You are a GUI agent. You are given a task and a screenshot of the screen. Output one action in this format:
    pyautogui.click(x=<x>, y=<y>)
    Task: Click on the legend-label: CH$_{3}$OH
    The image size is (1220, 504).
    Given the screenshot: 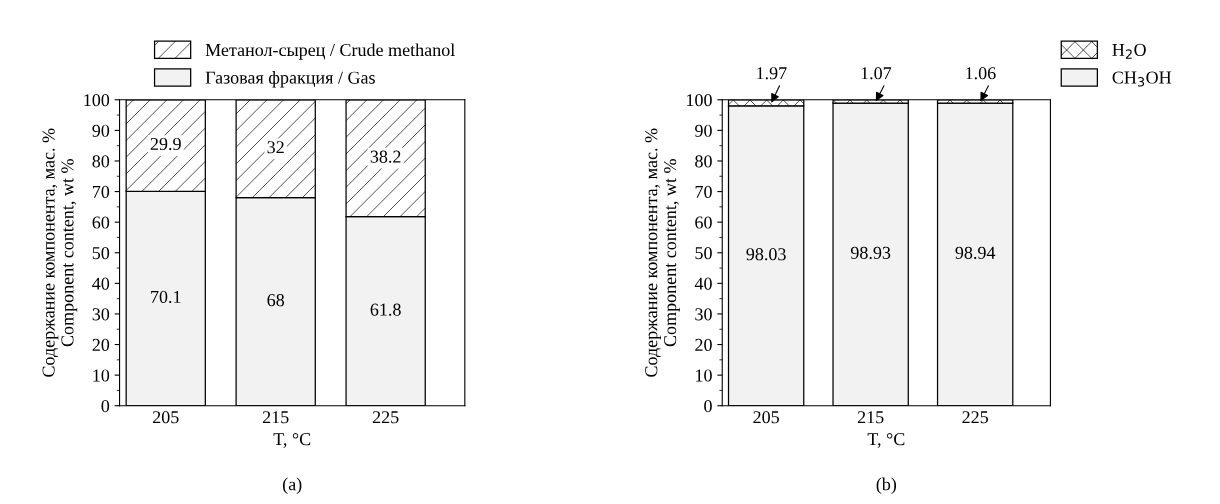 What is the action you would take?
    pyautogui.click(x=1142, y=79)
    